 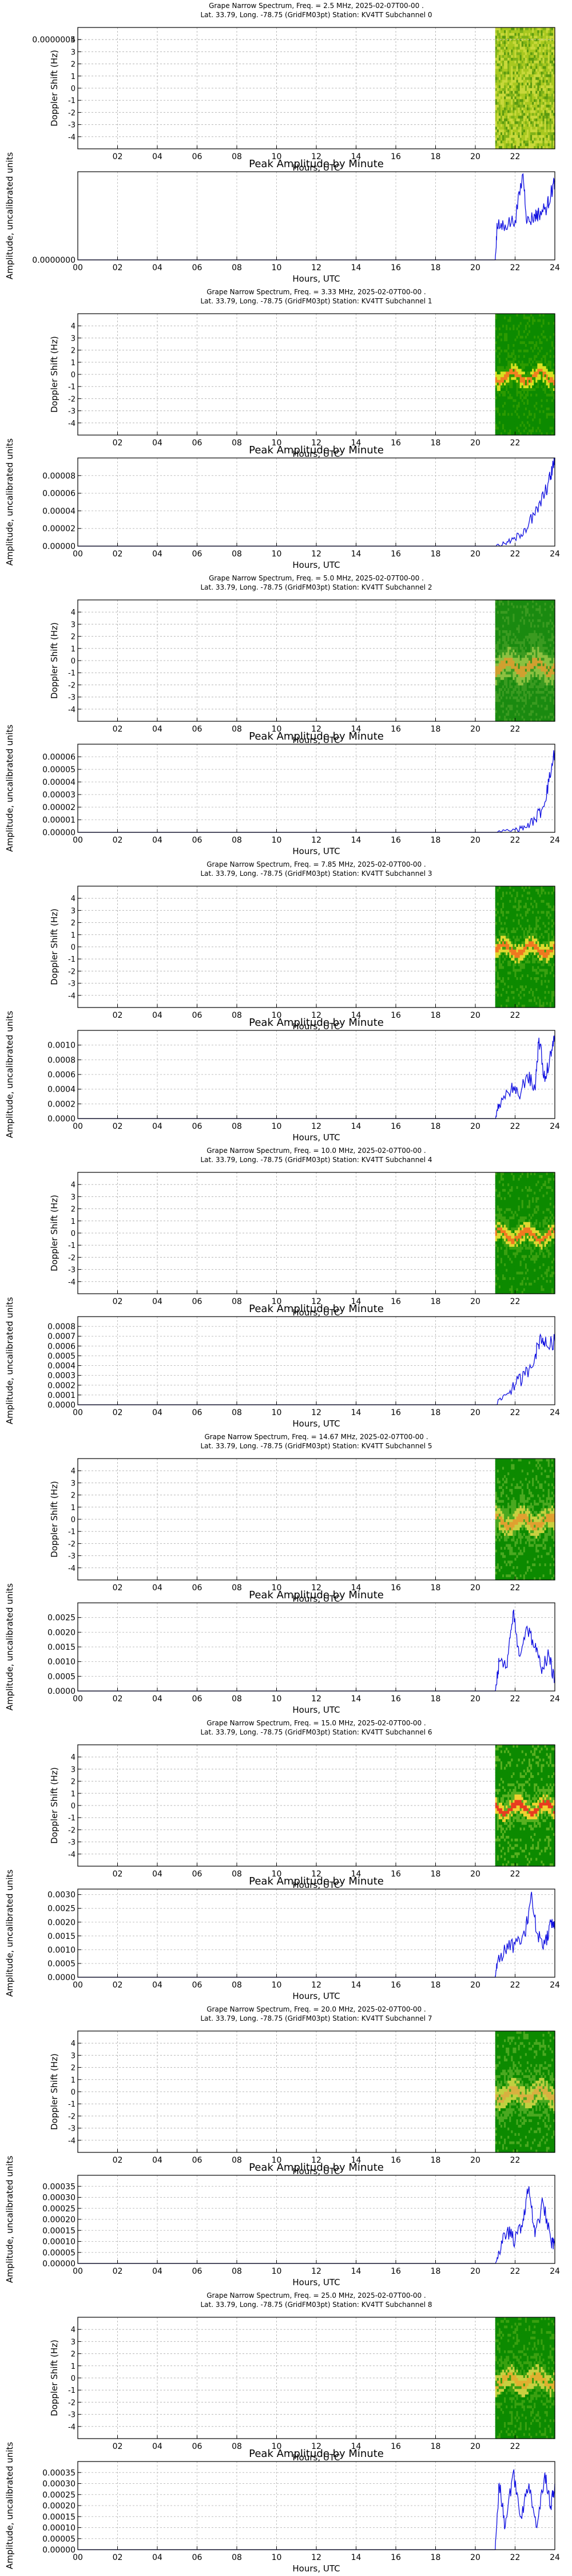 What do you see at coordinates (54, 374) in the screenshot?
I see `y-axis-label: Doppler Shift (Hz)` at bounding box center [54, 374].